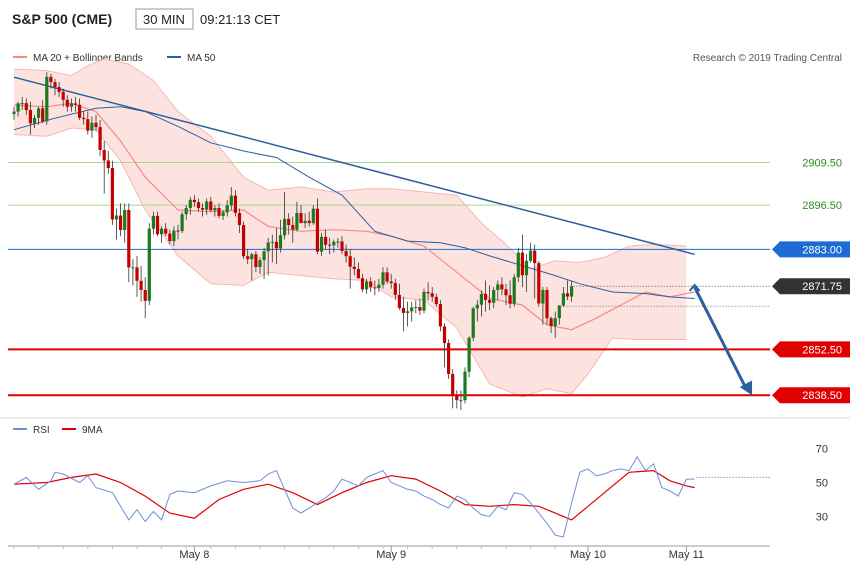  Describe the element at coordinates (822, 206) in the screenshot. I see `price-label: 2896.50` at that location.